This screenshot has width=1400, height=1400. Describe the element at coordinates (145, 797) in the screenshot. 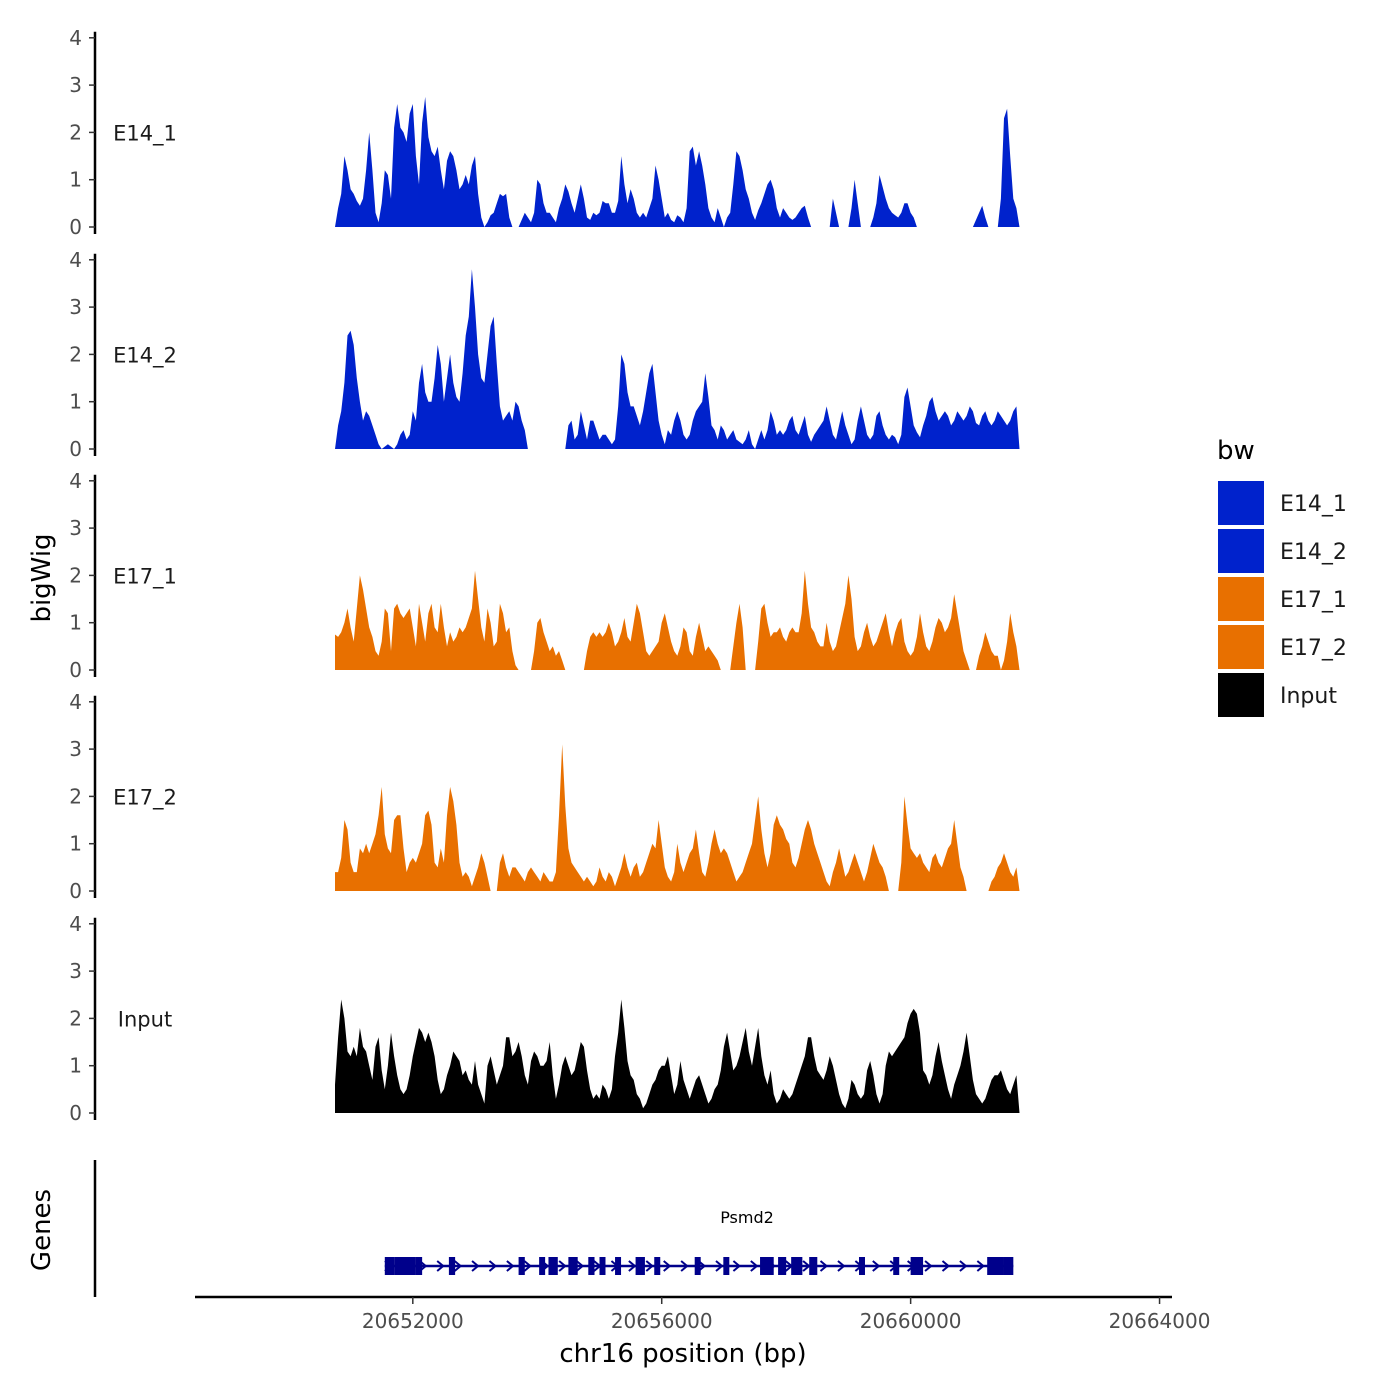

I see `track-label: E17_2` at that location.